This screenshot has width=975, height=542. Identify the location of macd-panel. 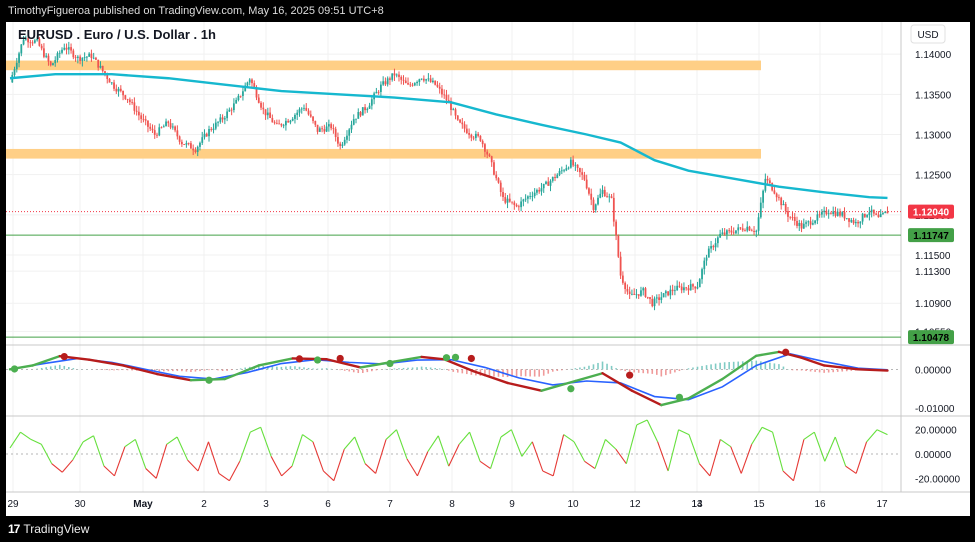
(453, 377).